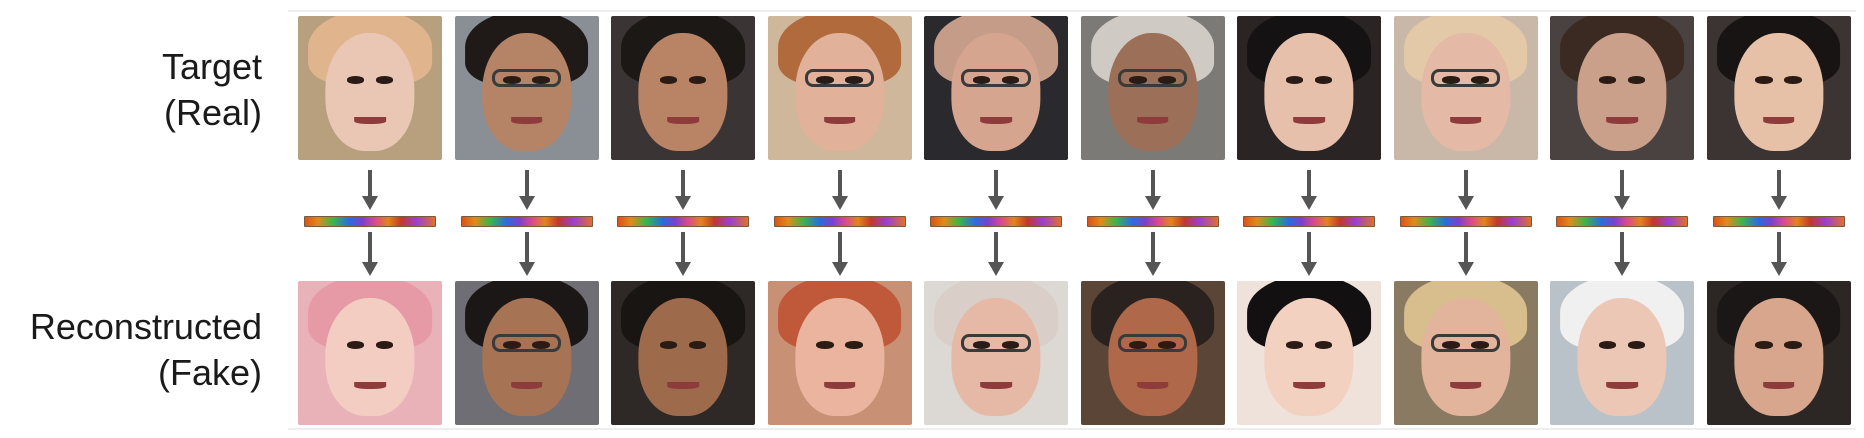 This screenshot has width=1864, height=438. I want to click on target-label-line2: (Real), so click(212, 112).